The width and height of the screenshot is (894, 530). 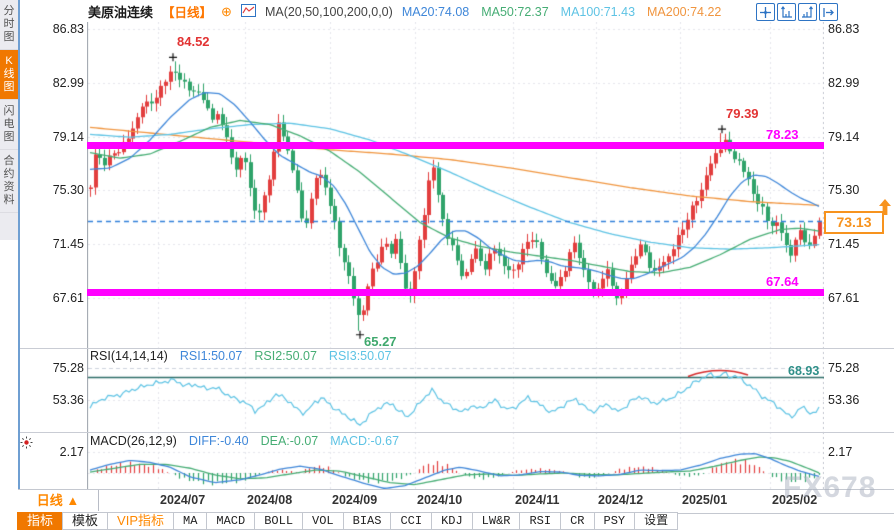 What do you see at coordinates (248, 11) in the screenshot?
I see `kline-mini-icon` at bounding box center [248, 11].